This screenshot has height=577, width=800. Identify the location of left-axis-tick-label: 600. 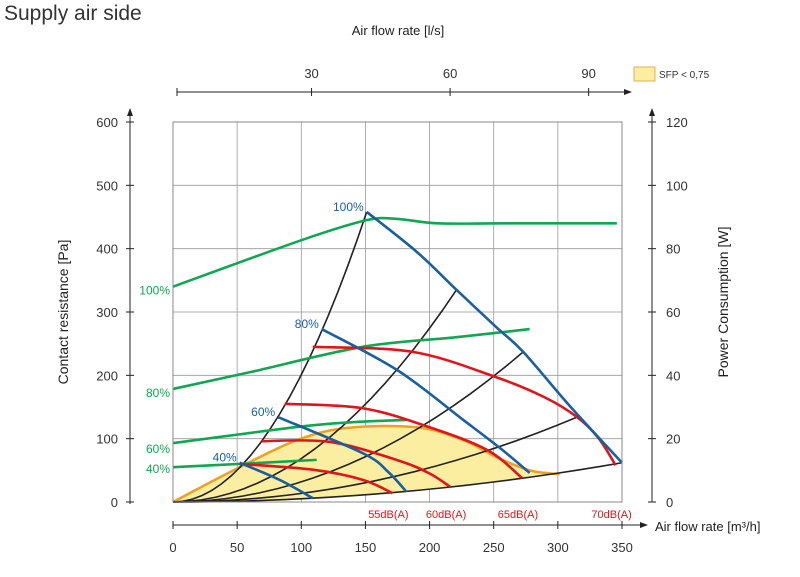
(107, 122).